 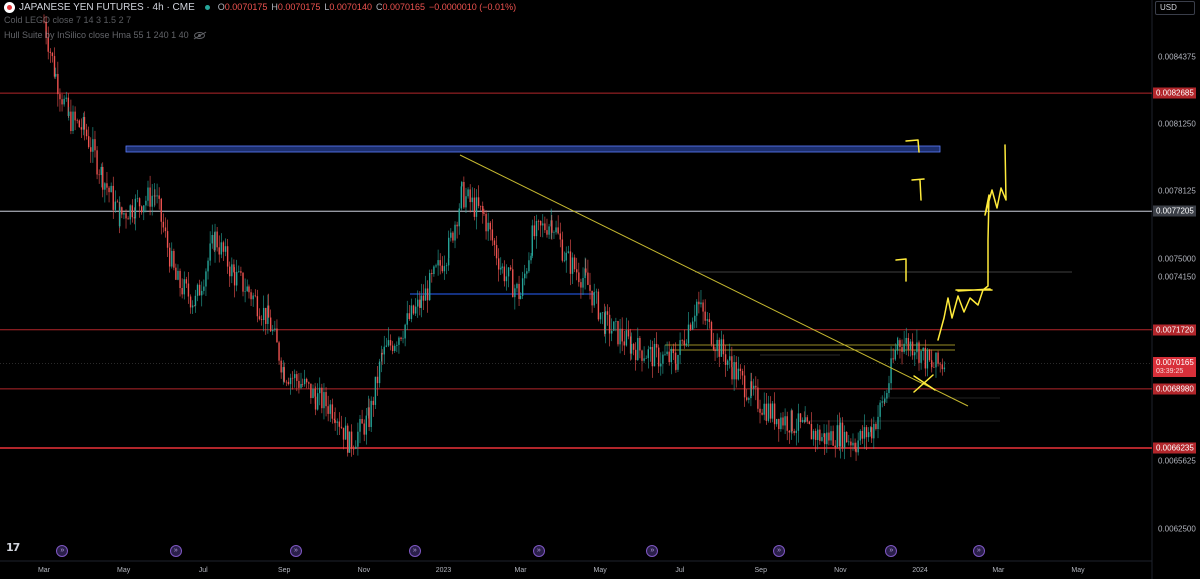 What do you see at coordinates (327, 7) in the screenshot?
I see `ohlc-low-label: L` at bounding box center [327, 7].